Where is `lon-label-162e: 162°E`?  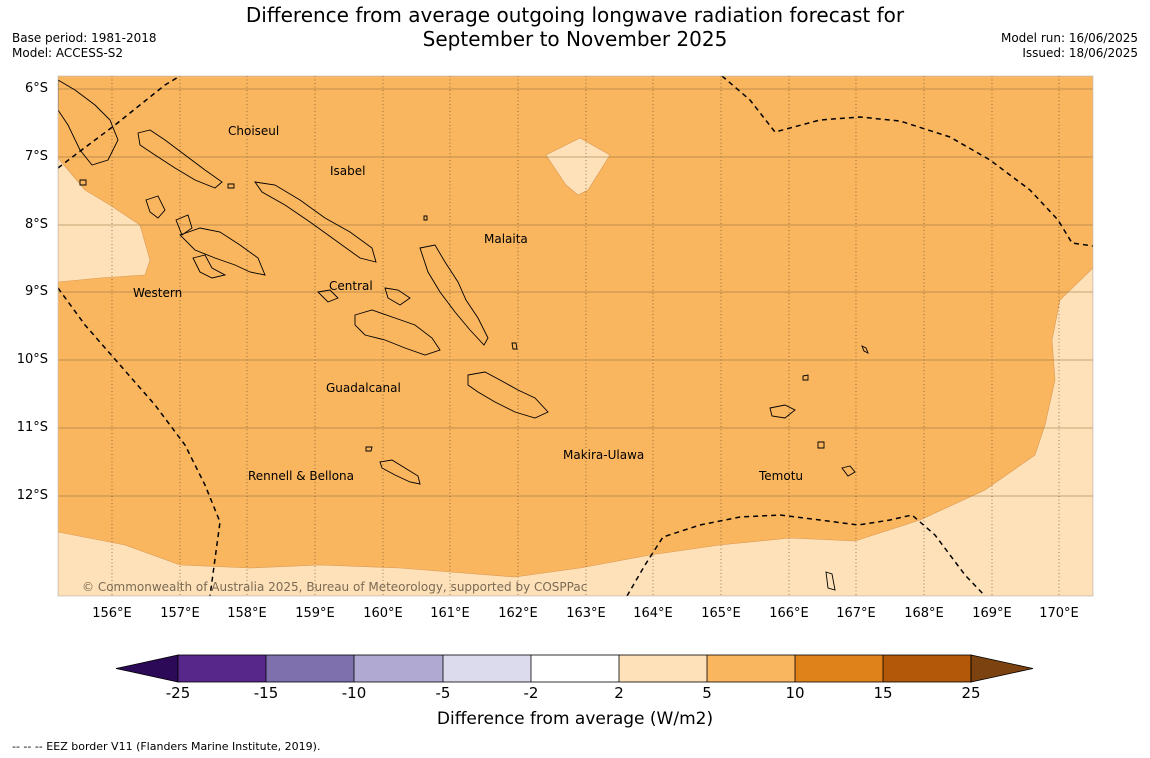 lon-label-162e: 162°E is located at coordinates (518, 613).